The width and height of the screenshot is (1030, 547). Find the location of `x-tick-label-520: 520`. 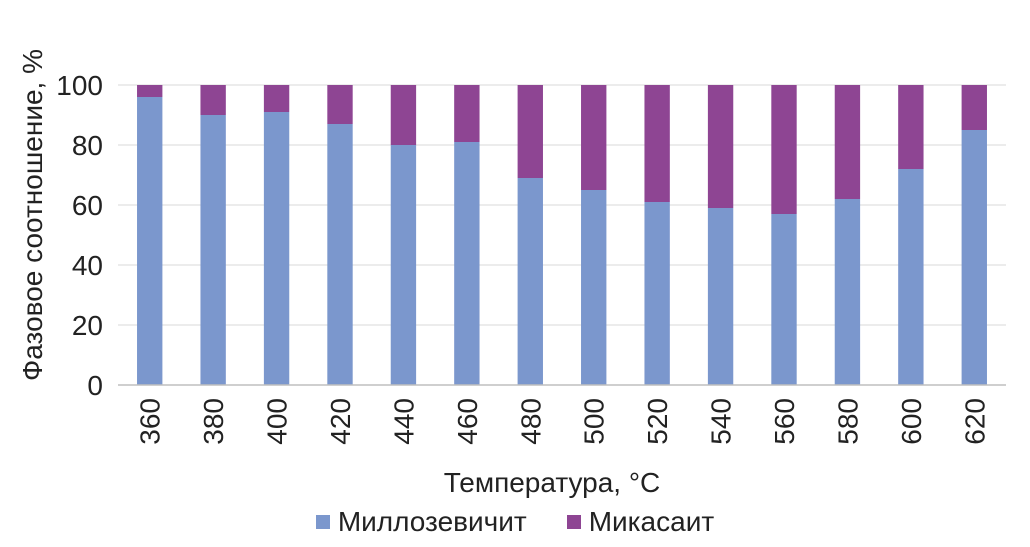

x-tick-label-520: 520 is located at coordinates (657, 421).